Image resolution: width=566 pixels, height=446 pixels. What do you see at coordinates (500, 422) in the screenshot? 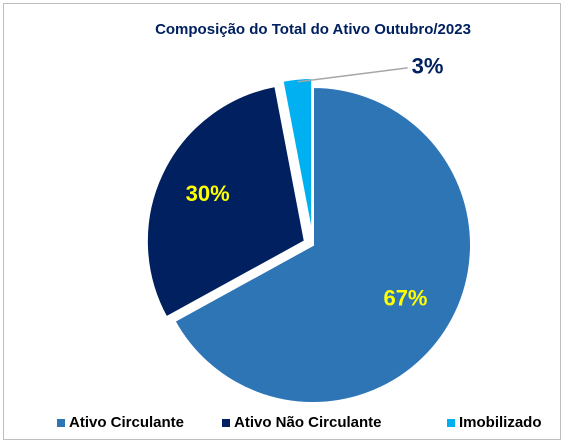
I see `legend-label: Imobilizado` at bounding box center [500, 422].